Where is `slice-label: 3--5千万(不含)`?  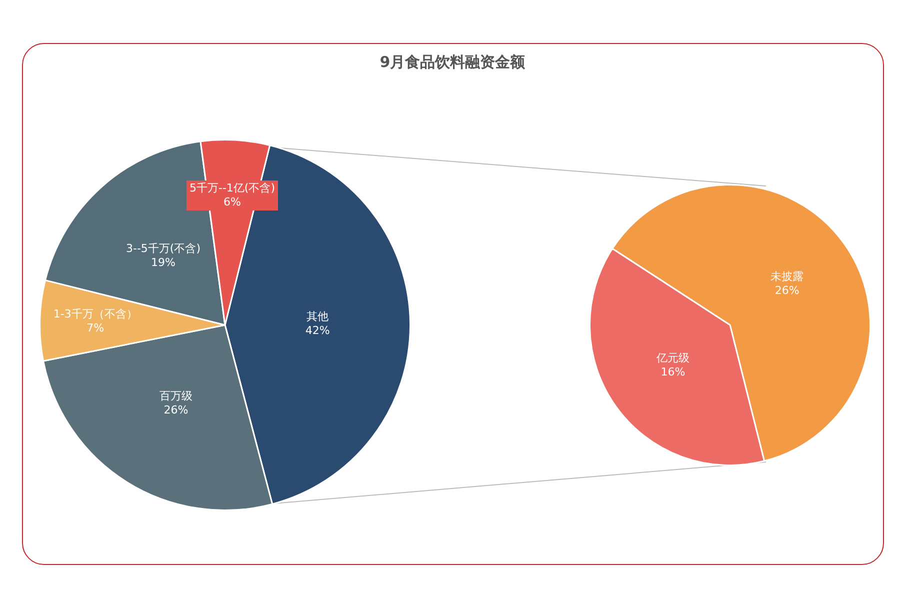 slice-label: 3--5千万(不含) is located at coordinates (163, 248).